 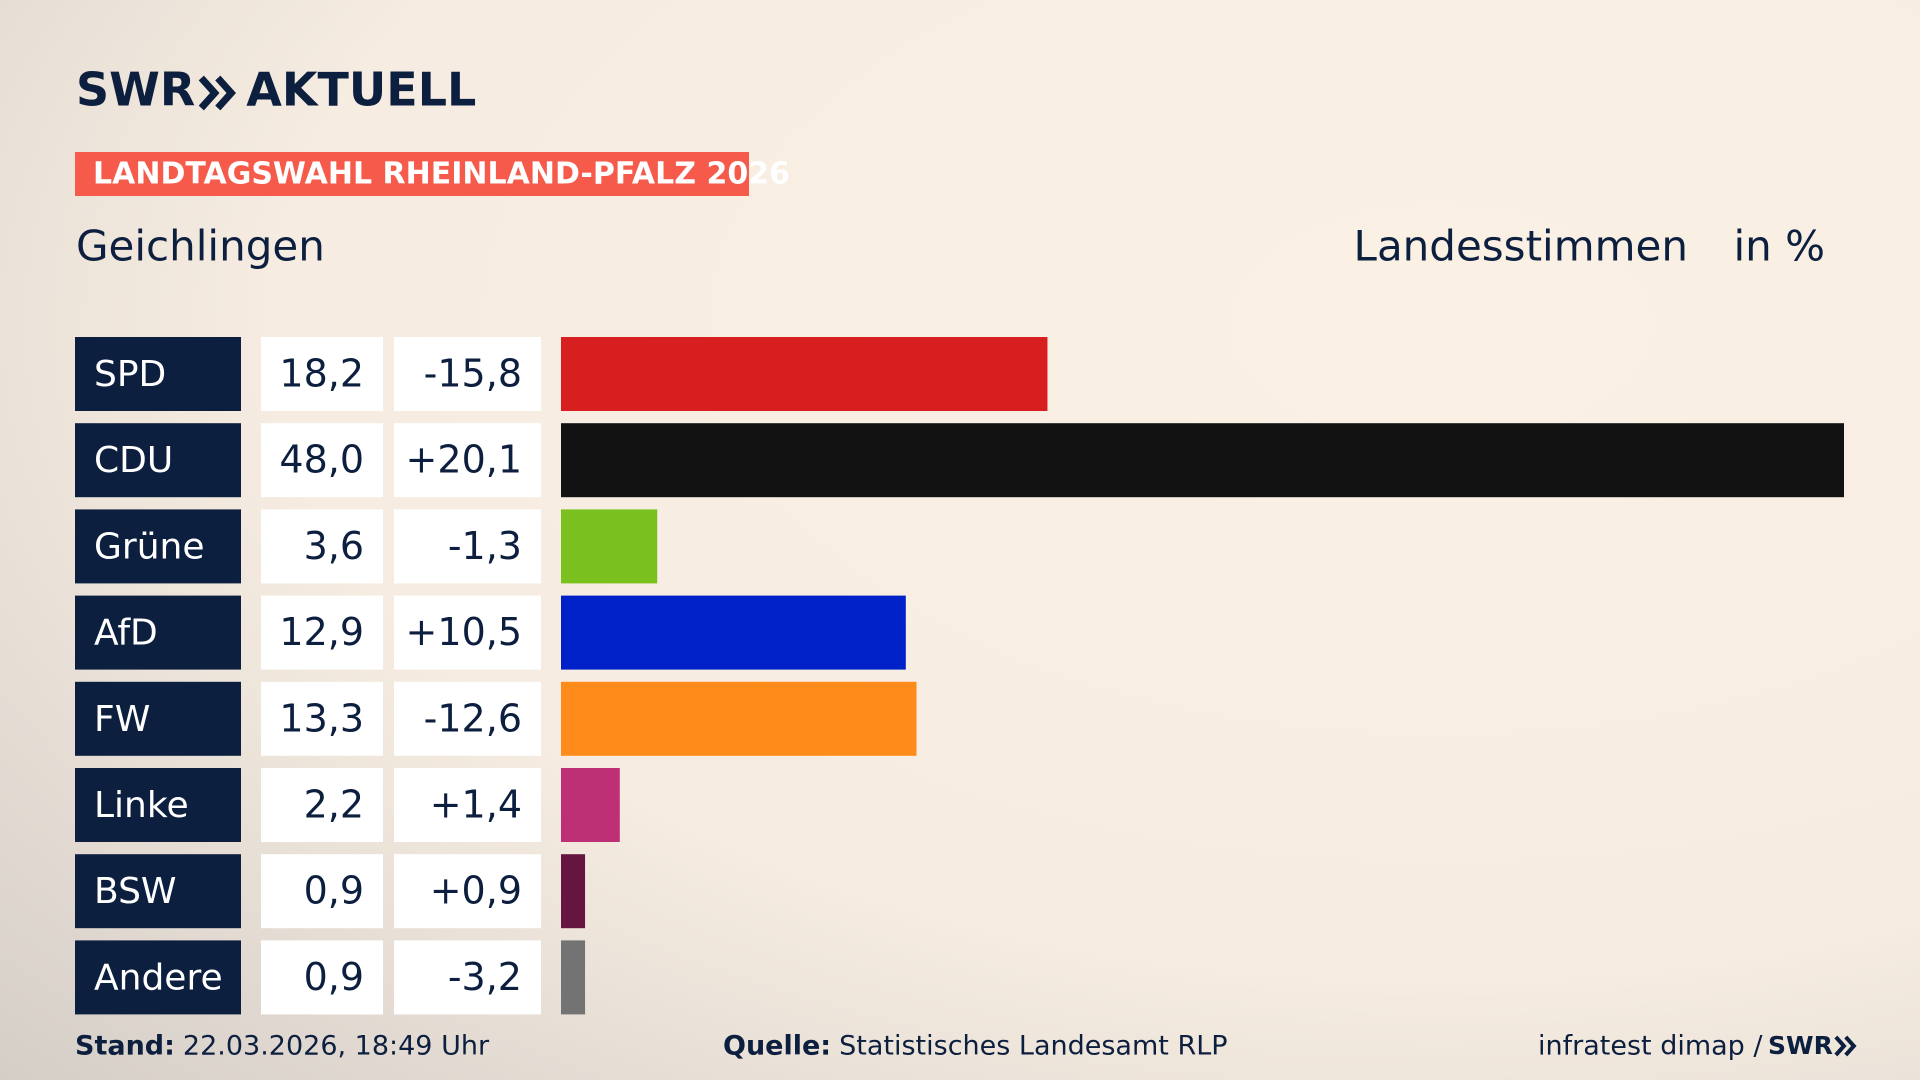 I want to click on change-label: -15,8, so click(x=473, y=374).